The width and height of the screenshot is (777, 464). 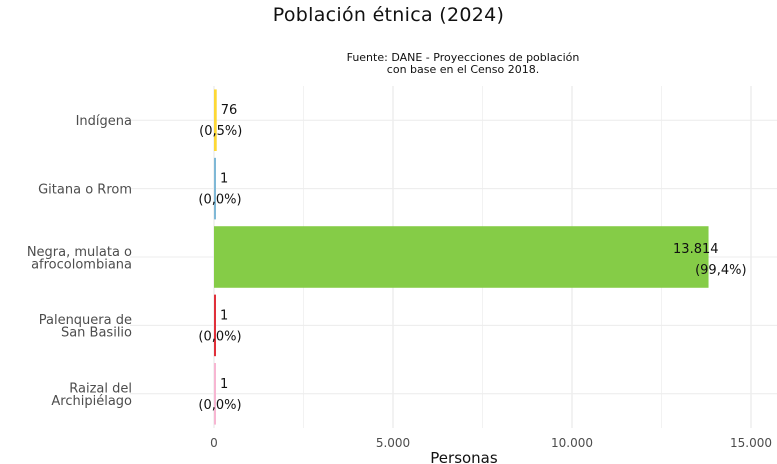 I want to click on x-tick-label: 15.000, so click(x=751, y=443).